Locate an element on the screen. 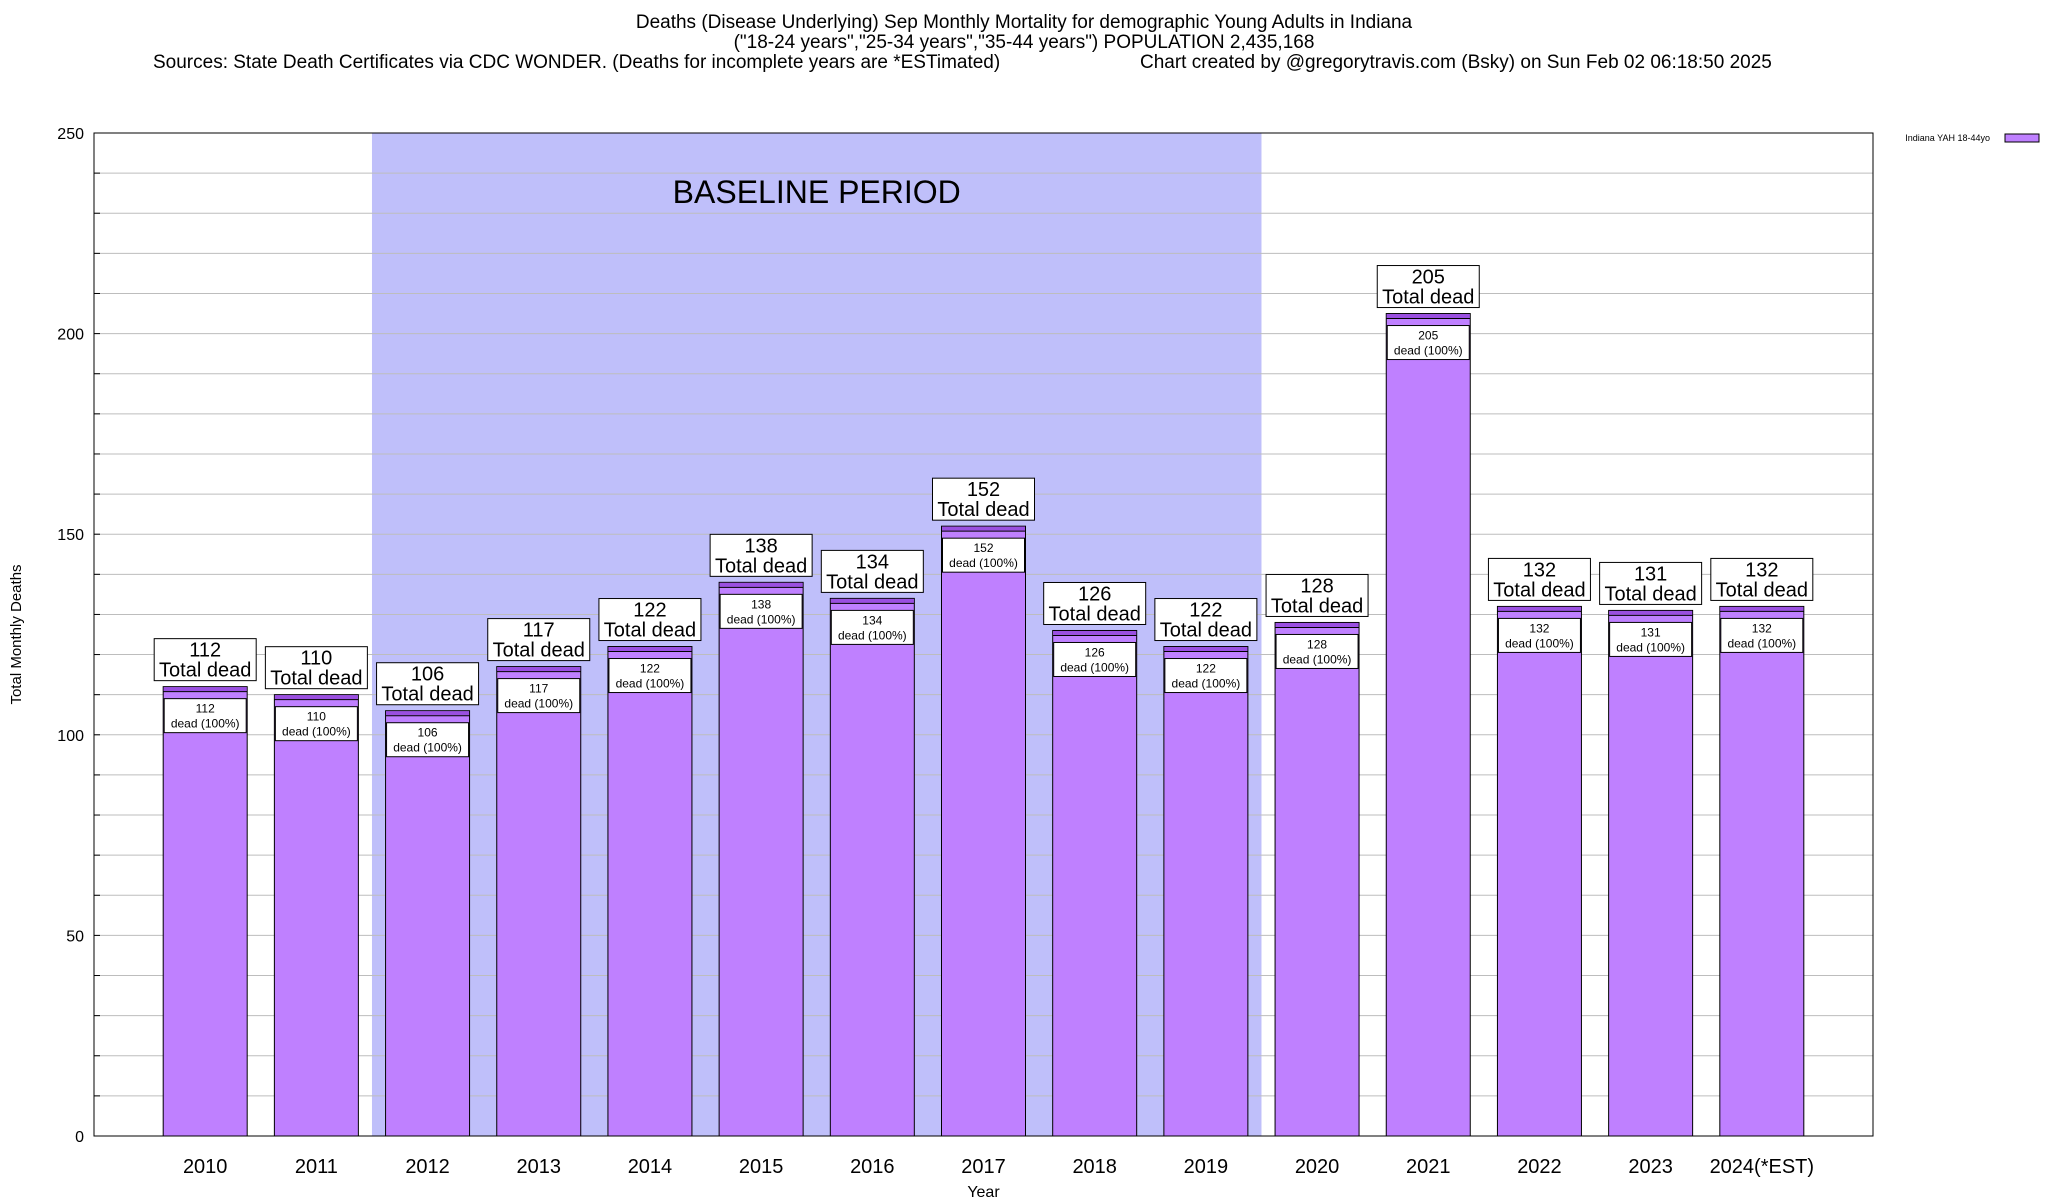 Image resolution: width=2048 pixels, height=1200 pixels. x-tick-label: 2011 is located at coordinates (316, 1167).